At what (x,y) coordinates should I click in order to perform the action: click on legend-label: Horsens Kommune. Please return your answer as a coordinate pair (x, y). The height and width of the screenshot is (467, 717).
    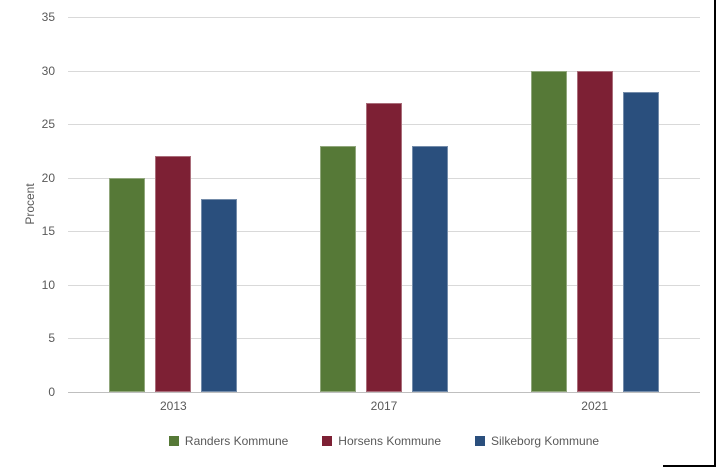
    Looking at the image, I should click on (390, 441).